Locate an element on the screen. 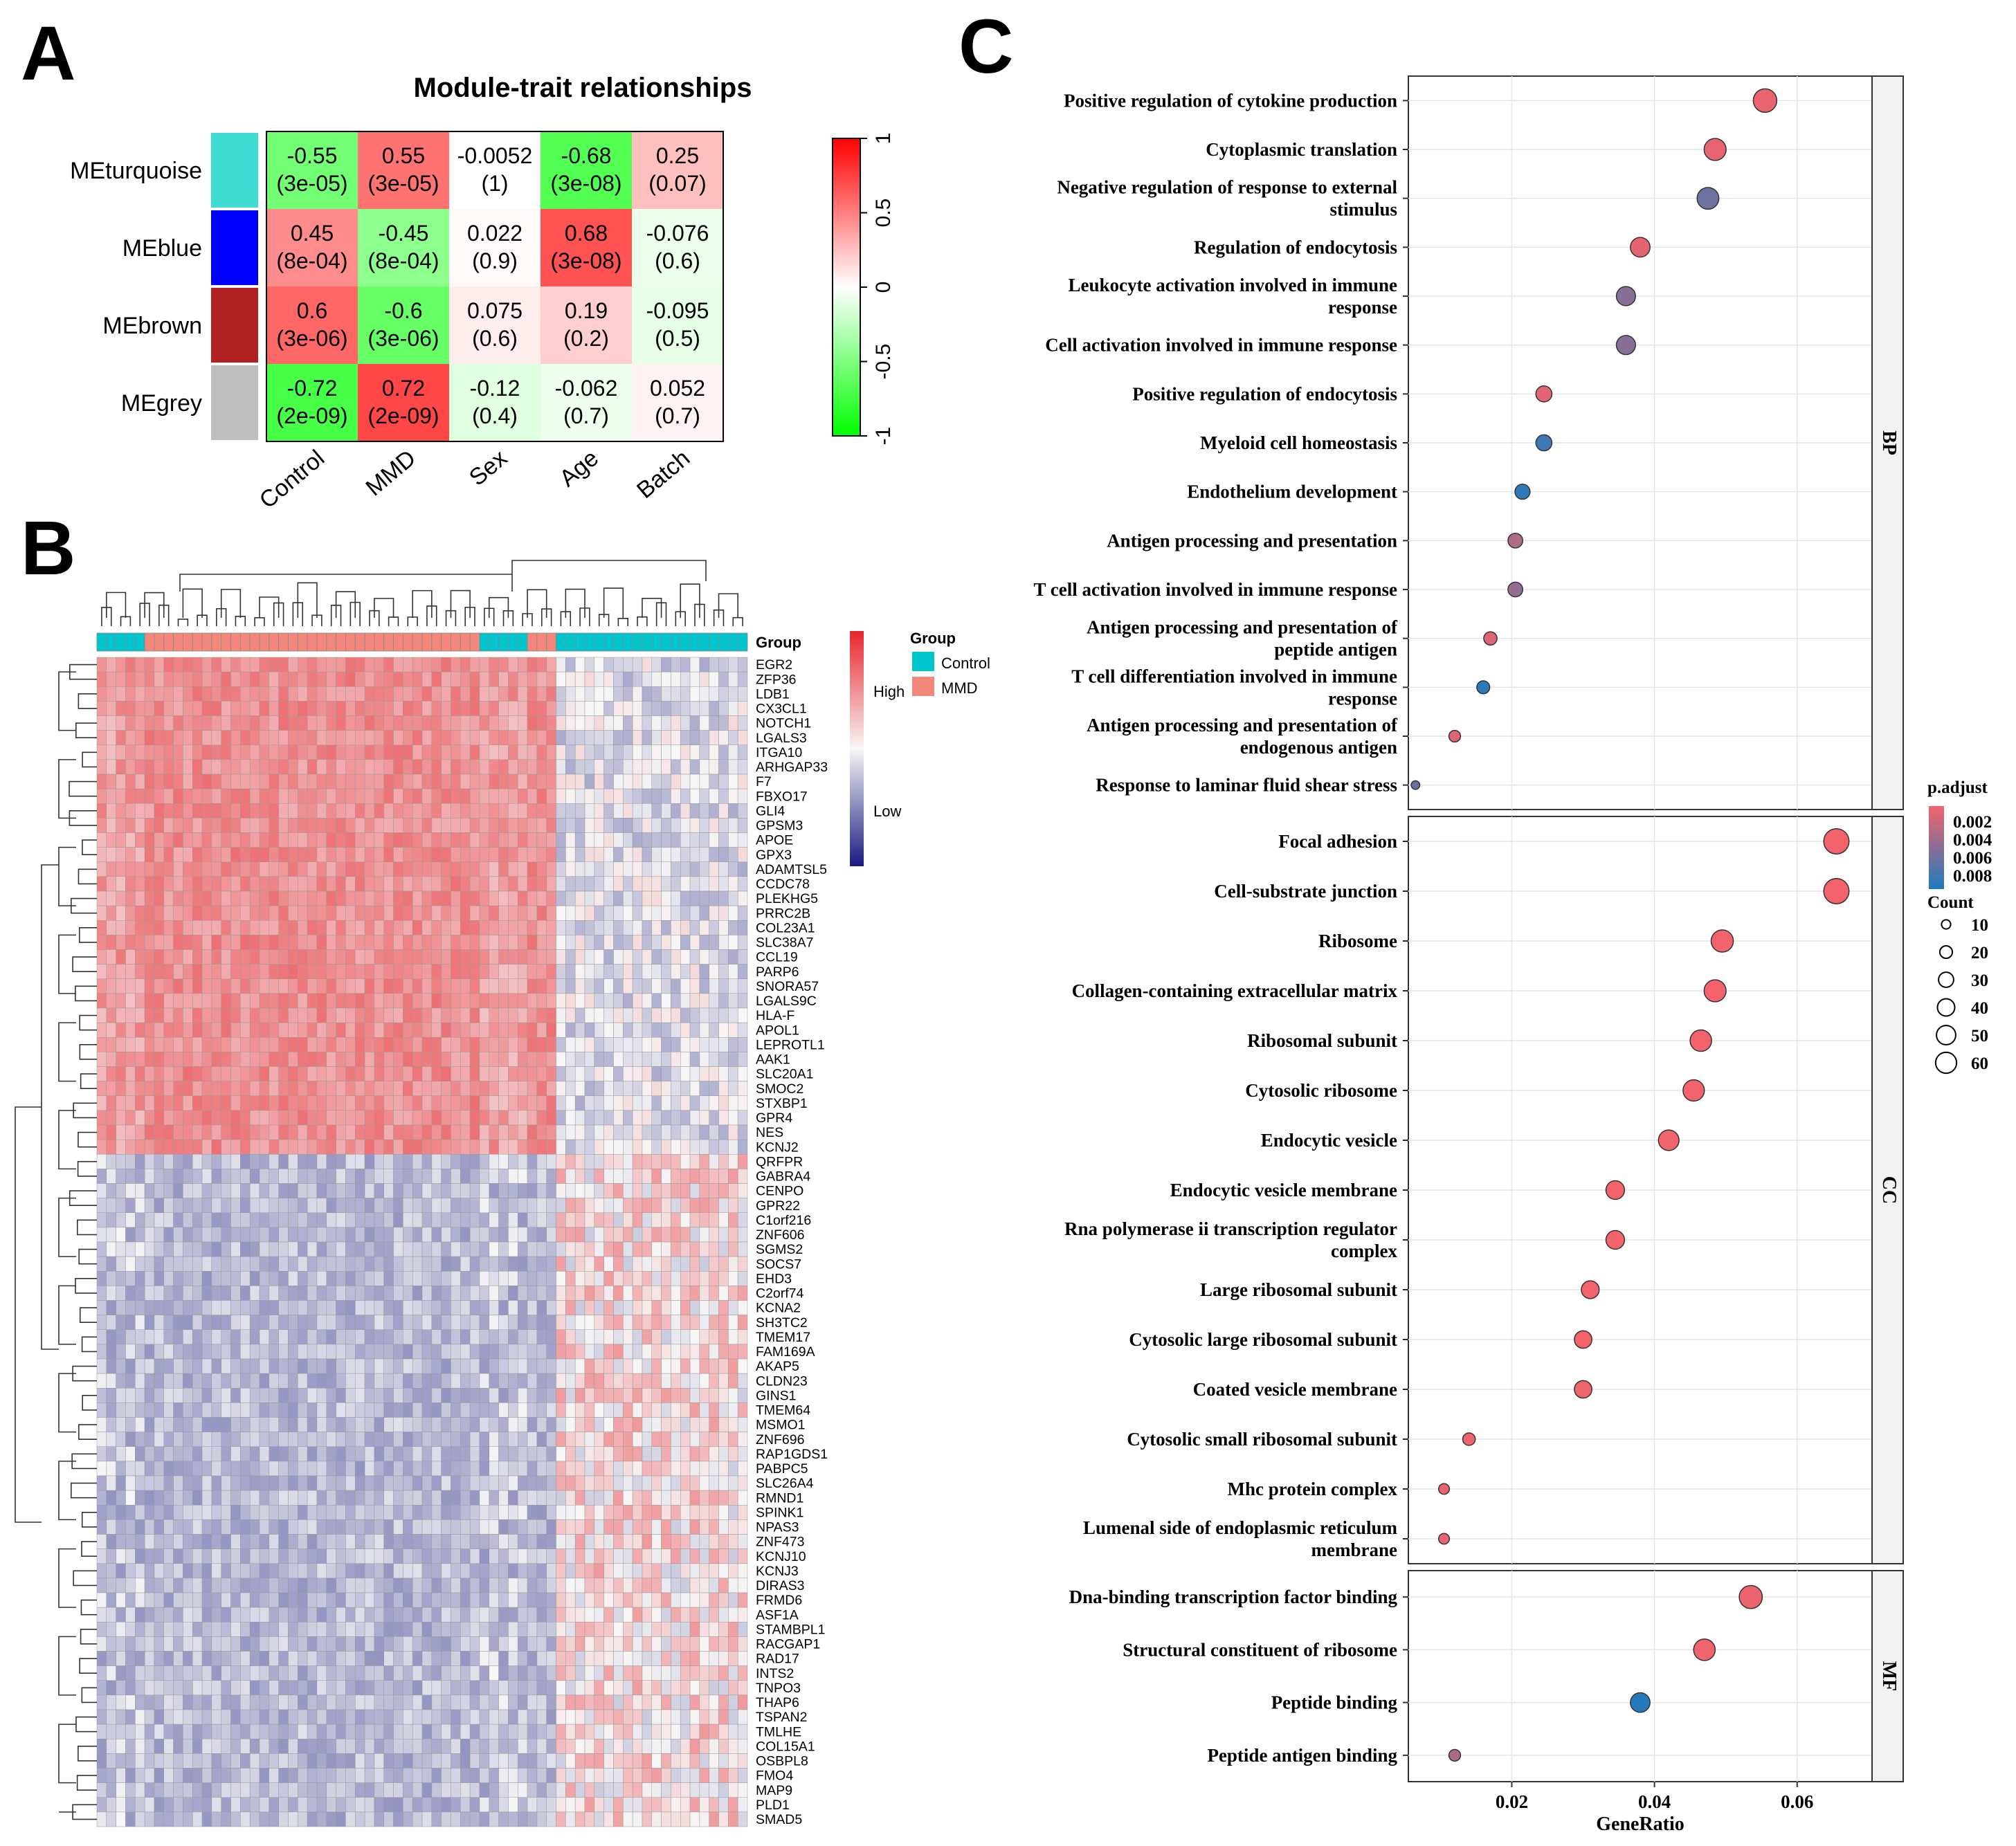 The height and width of the screenshot is (1846, 2016). correlation-value: 0.25 is located at coordinates (677, 155).